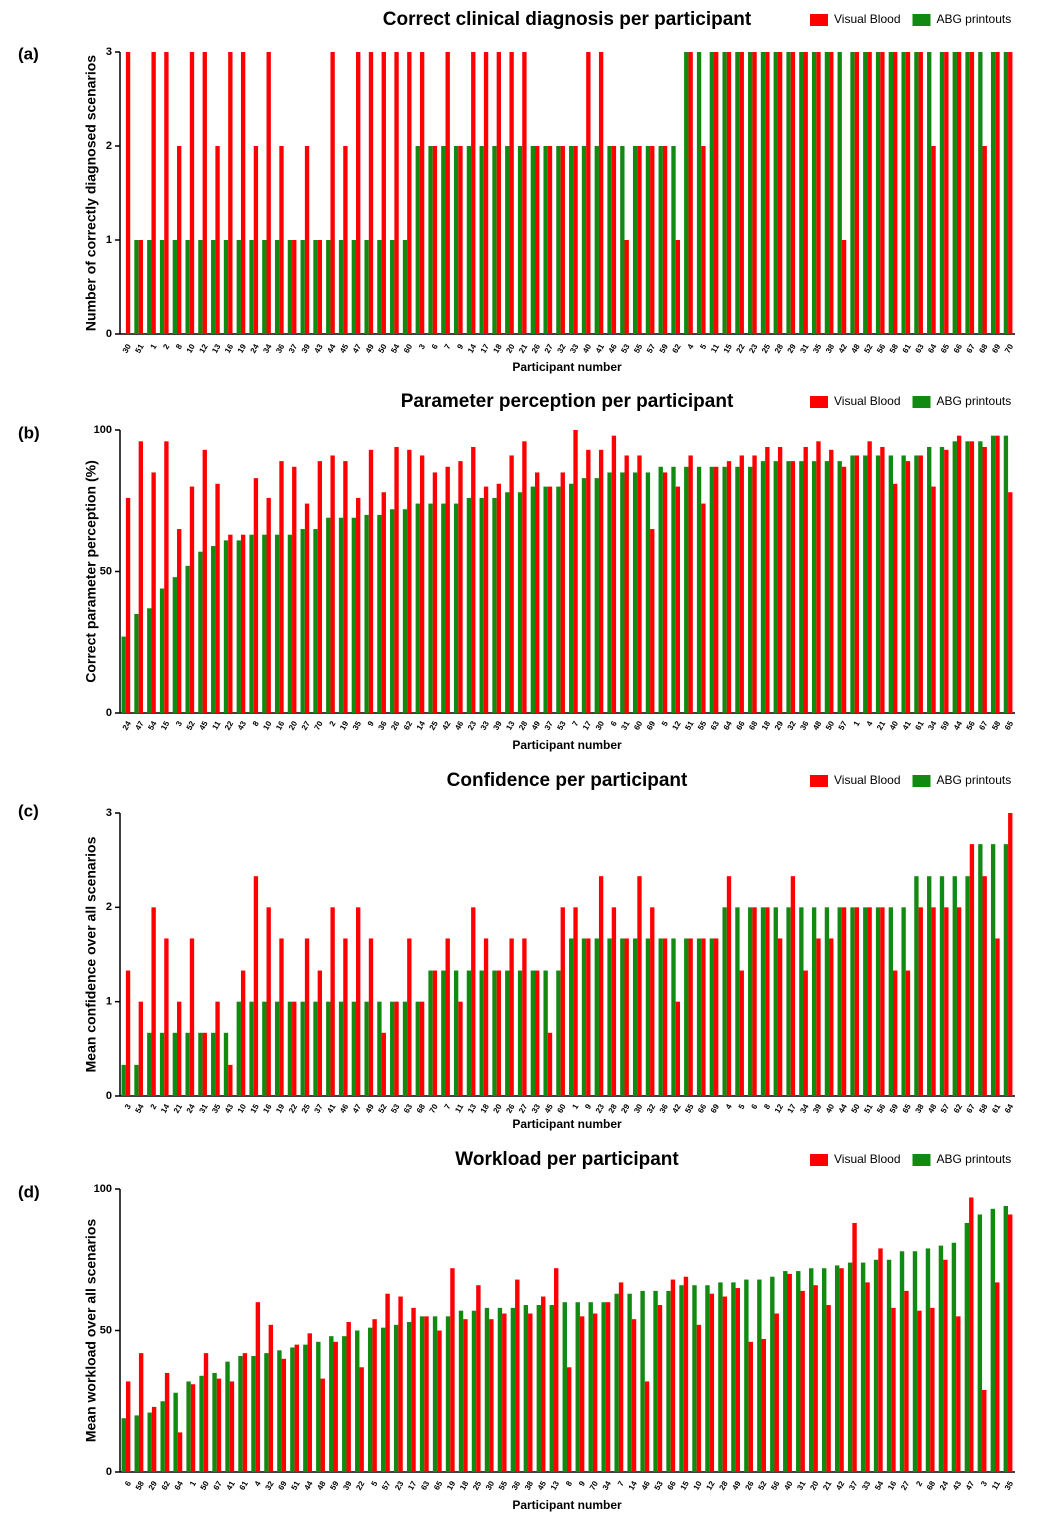 The width and height of the screenshot is (1037, 1517). What do you see at coordinates (344, 348) in the screenshot?
I see `x-tick-label: 45` at bounding box center [344, 348].